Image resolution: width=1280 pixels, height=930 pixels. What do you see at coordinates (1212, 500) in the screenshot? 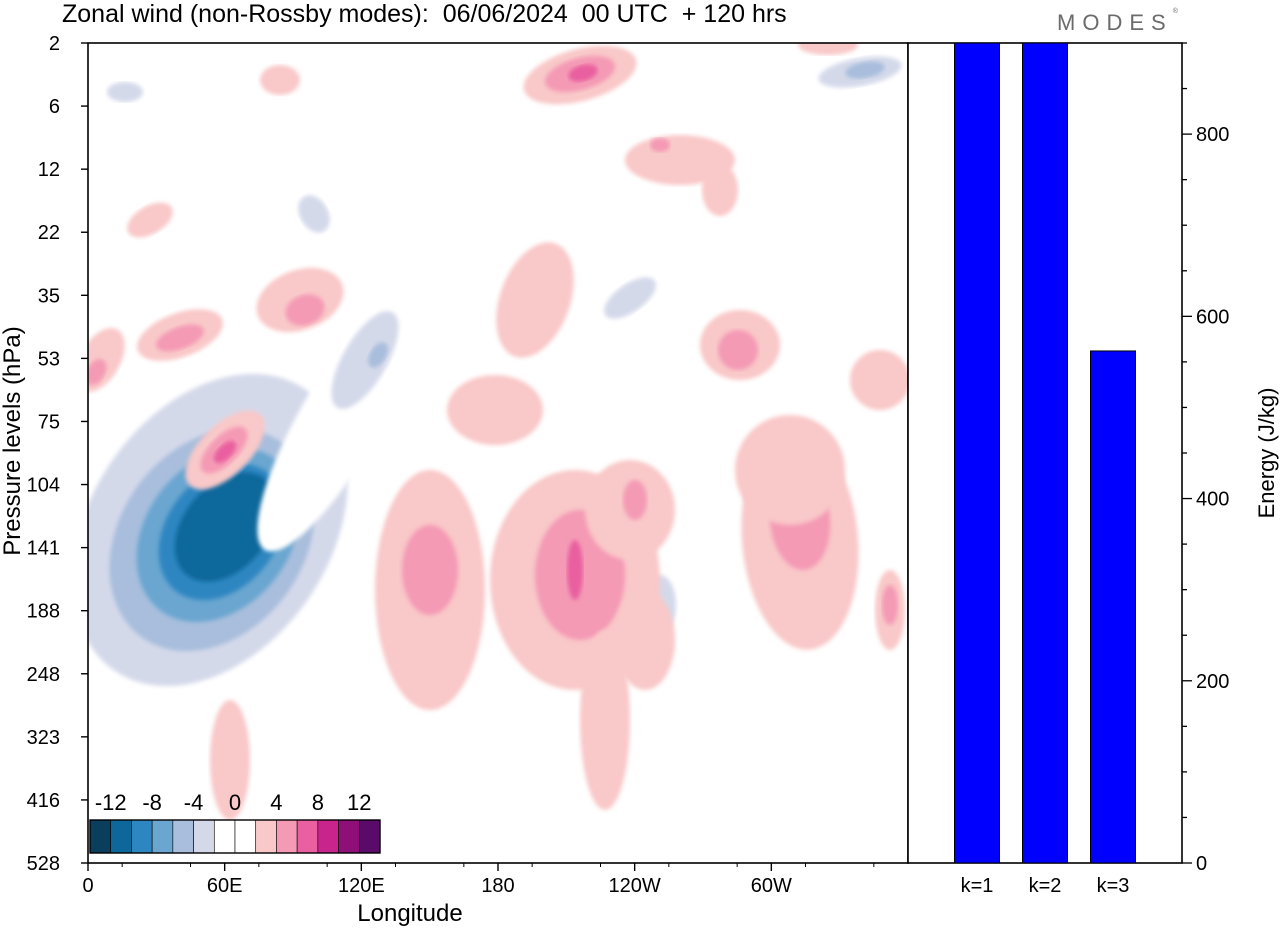
I see `energy-tick-label: 400` at bounding box center [1212, 500].